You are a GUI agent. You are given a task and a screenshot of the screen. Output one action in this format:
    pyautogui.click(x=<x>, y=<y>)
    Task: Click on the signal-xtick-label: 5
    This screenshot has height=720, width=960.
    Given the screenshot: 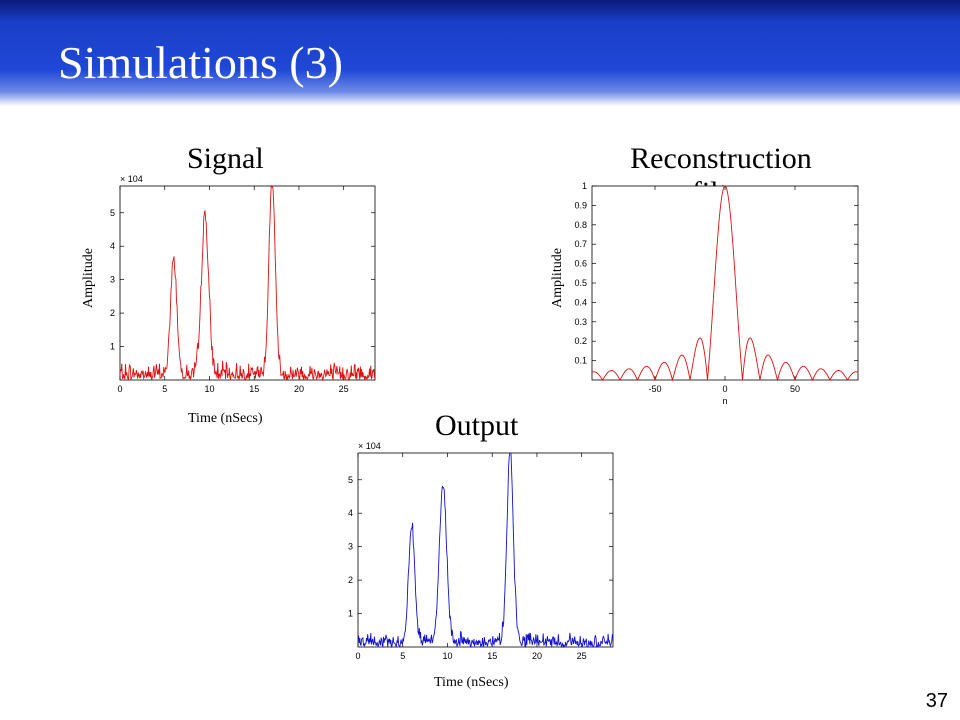 What is the action you would take?
    pyautogui.click(x=164, y=389)
    